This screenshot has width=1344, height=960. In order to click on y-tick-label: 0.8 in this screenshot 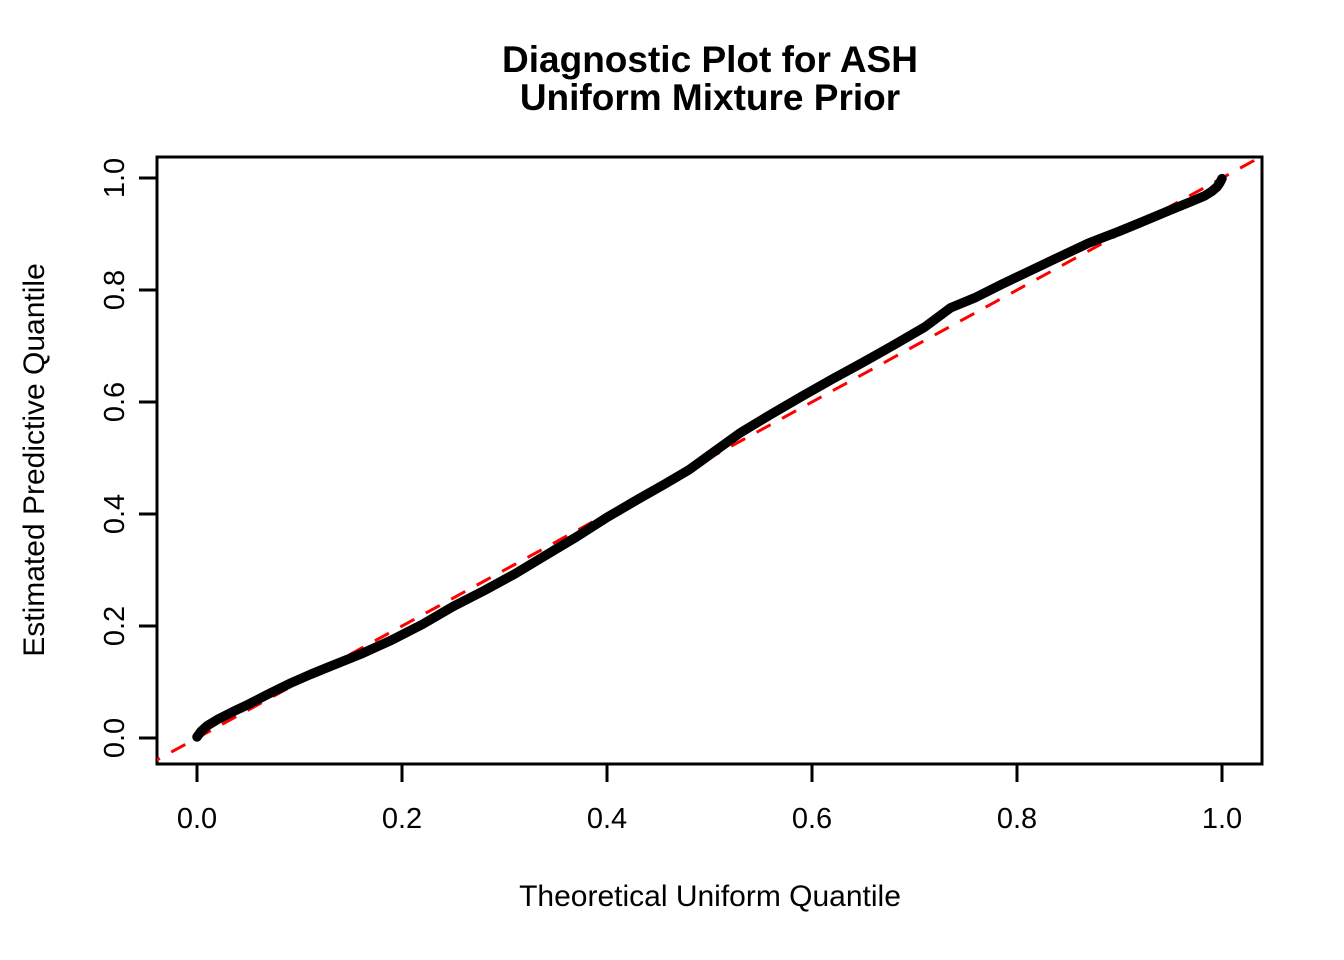, I will do `click(115, 290)`.